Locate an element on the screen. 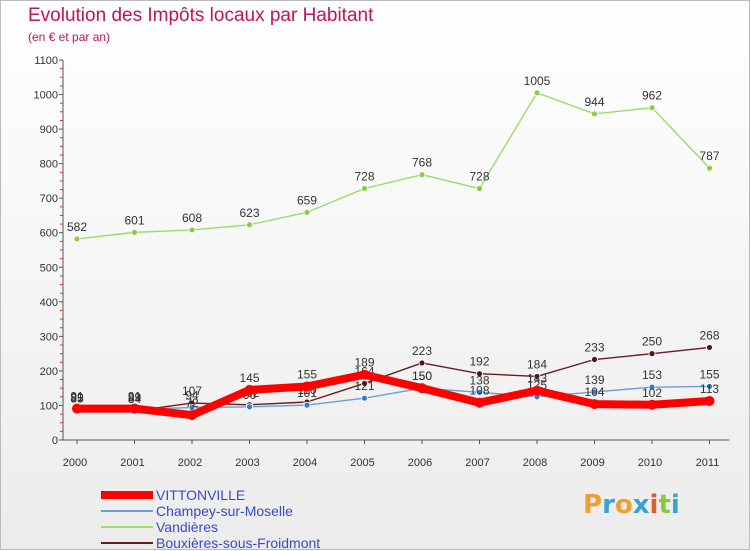 Image resolution: width=750 pixels, height=551 pixels. data-label: 189 is located at coordinates (364, 363).